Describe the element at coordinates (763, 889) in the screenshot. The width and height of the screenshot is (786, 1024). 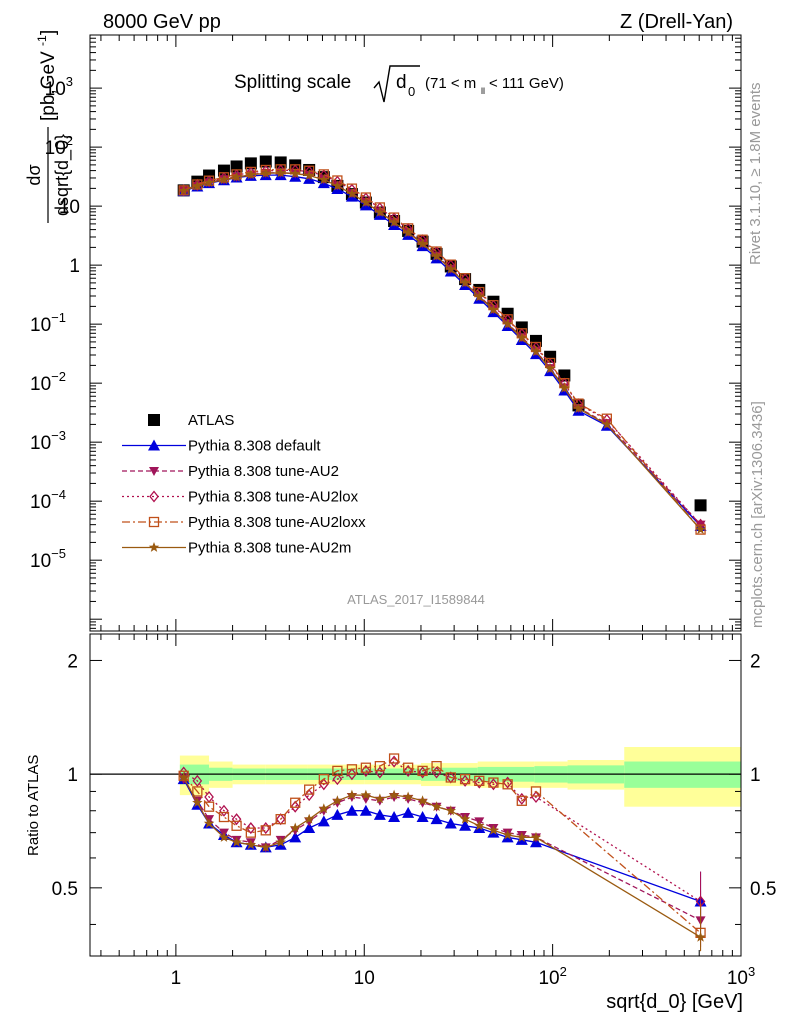
I see `ratio-tick-label-right: 0.5` at that location.